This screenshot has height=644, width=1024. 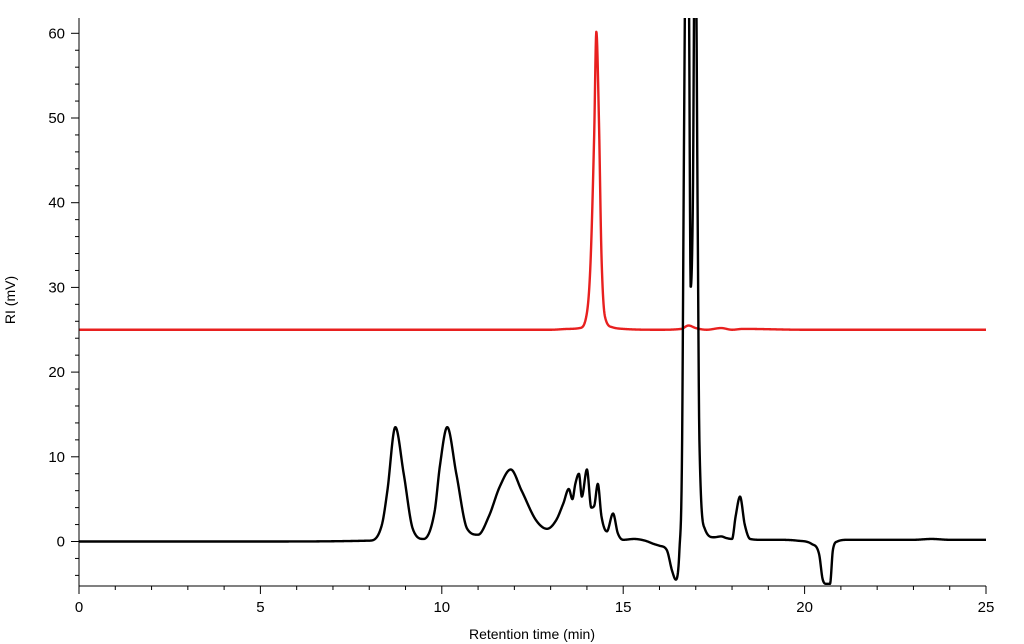 I want to click on y-tick-label: 60, so click(x=56, y=33).